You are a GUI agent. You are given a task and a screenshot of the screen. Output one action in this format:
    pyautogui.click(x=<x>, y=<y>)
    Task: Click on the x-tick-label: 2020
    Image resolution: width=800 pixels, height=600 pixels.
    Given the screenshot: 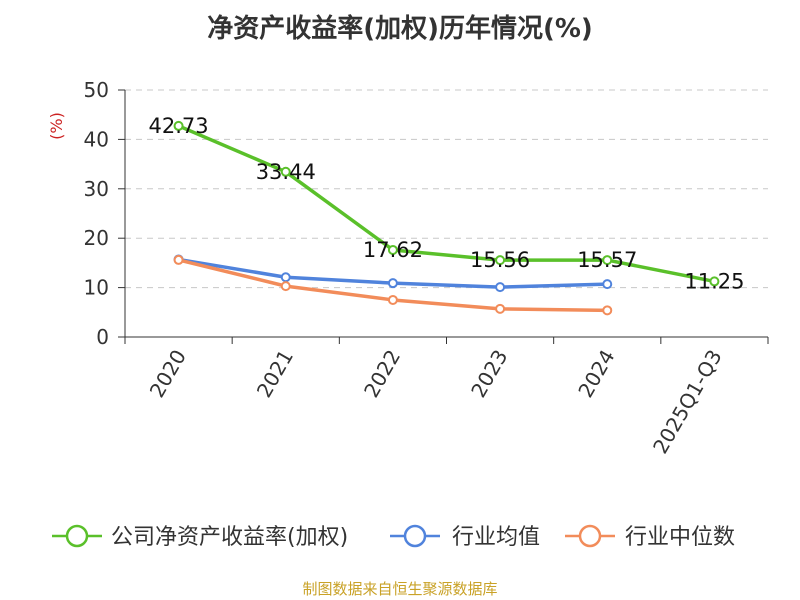 What is the action you would take?
    pyautogui.click(x=168, y=374)
    